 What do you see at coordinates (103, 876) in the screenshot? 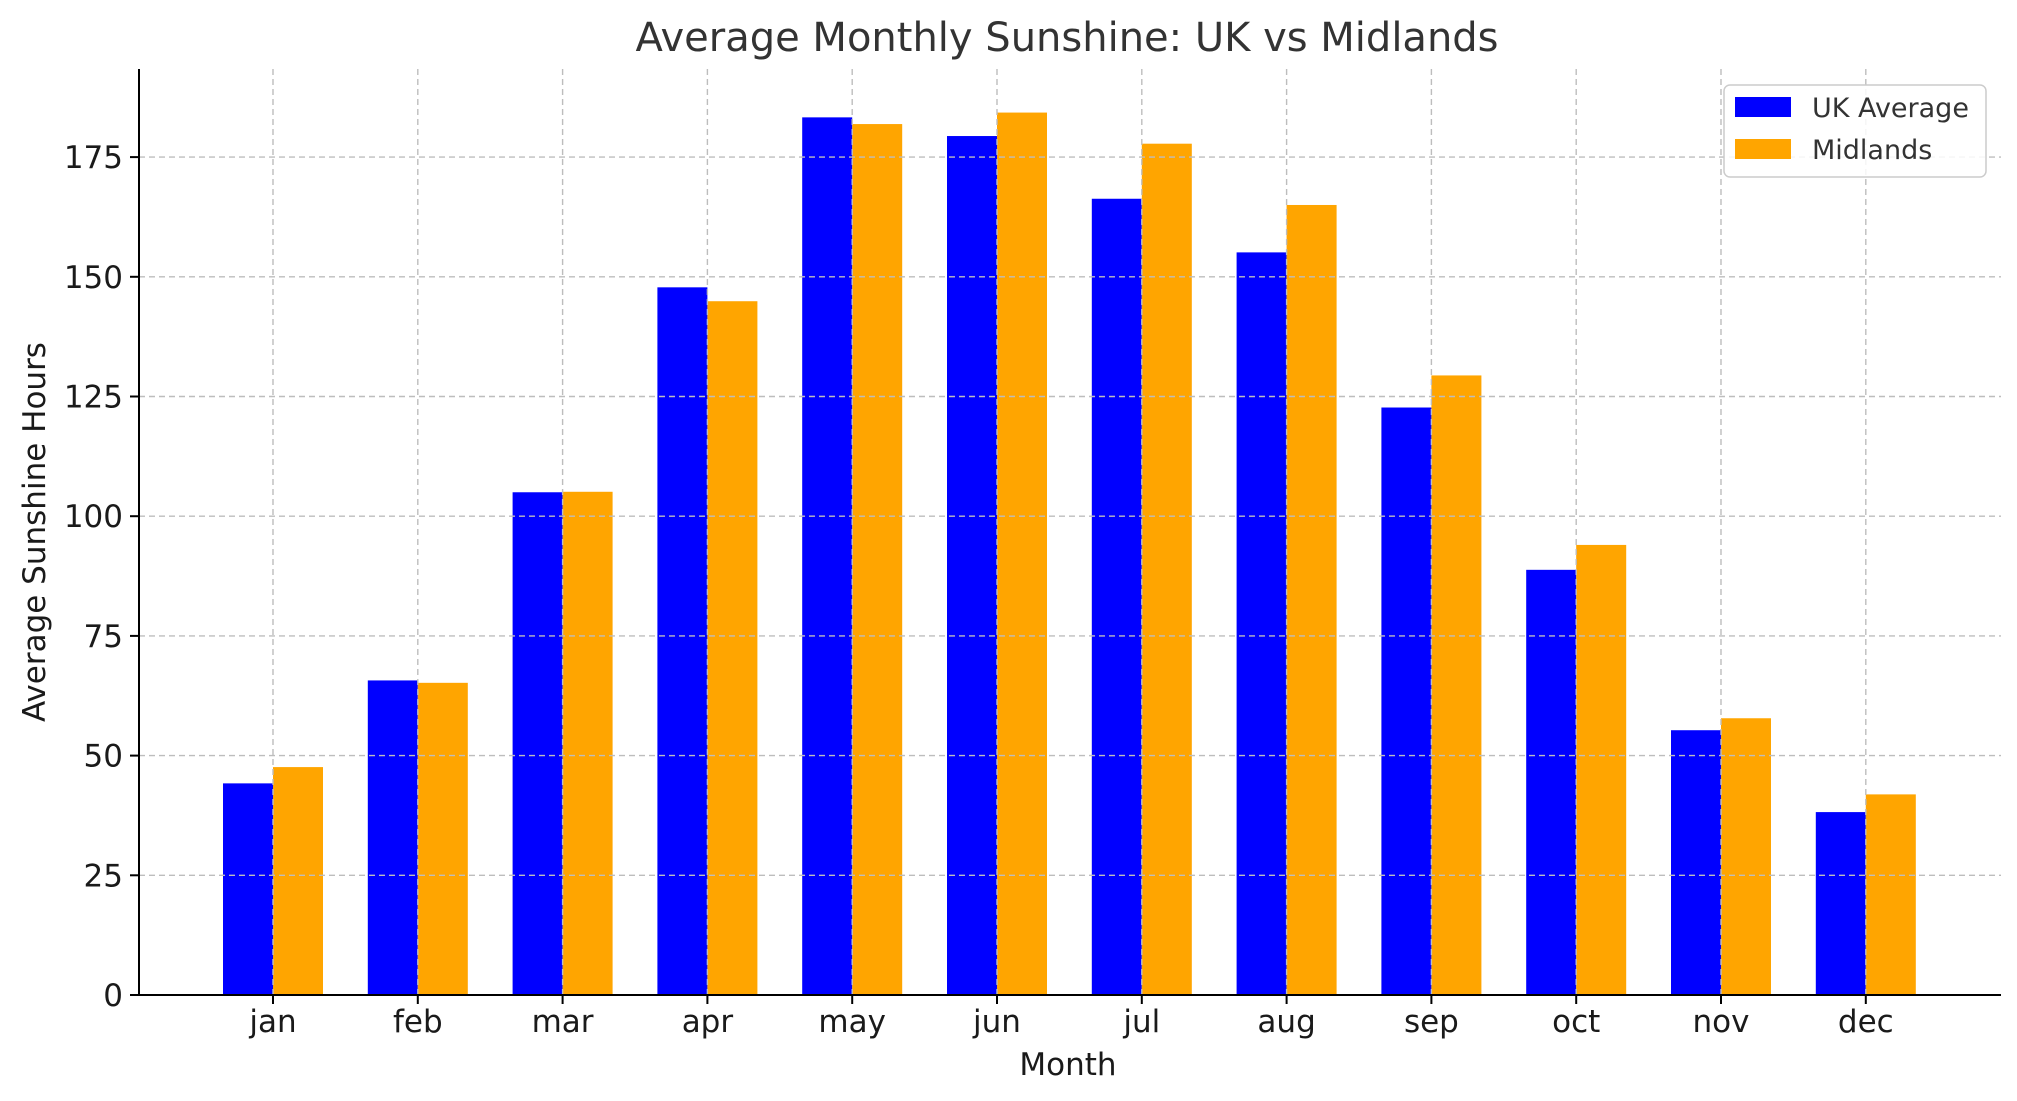
I see `y-tick-label: 25` at bounding box center [103, 876].